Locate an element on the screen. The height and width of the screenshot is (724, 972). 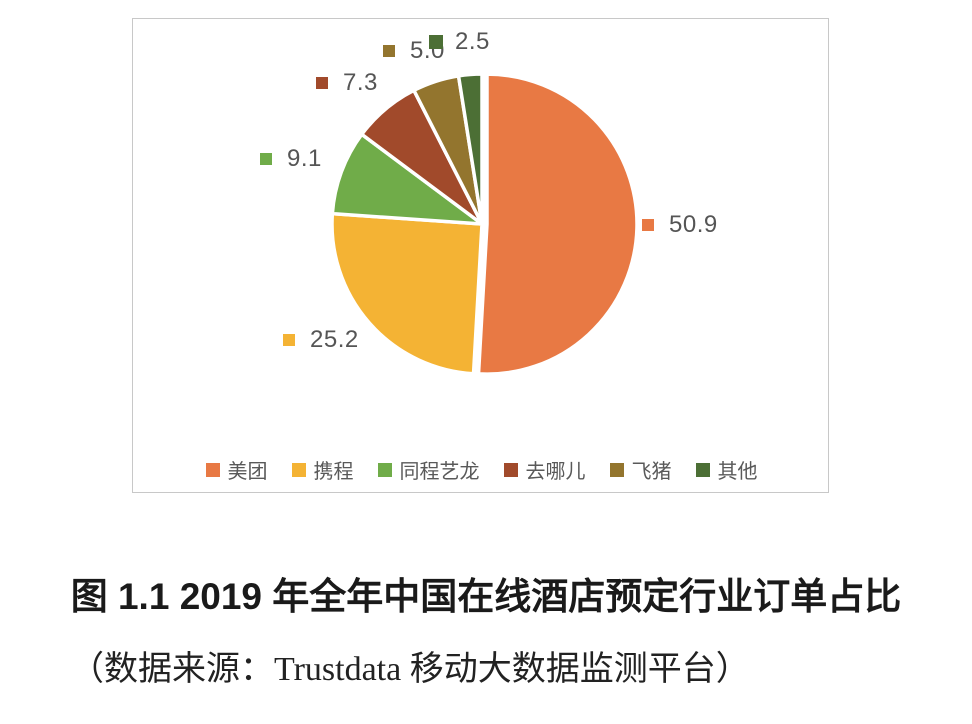
figure-caption-source: （数据来源：Trustdata 移动大数据监测平台） is located at coordinates (410, 669).